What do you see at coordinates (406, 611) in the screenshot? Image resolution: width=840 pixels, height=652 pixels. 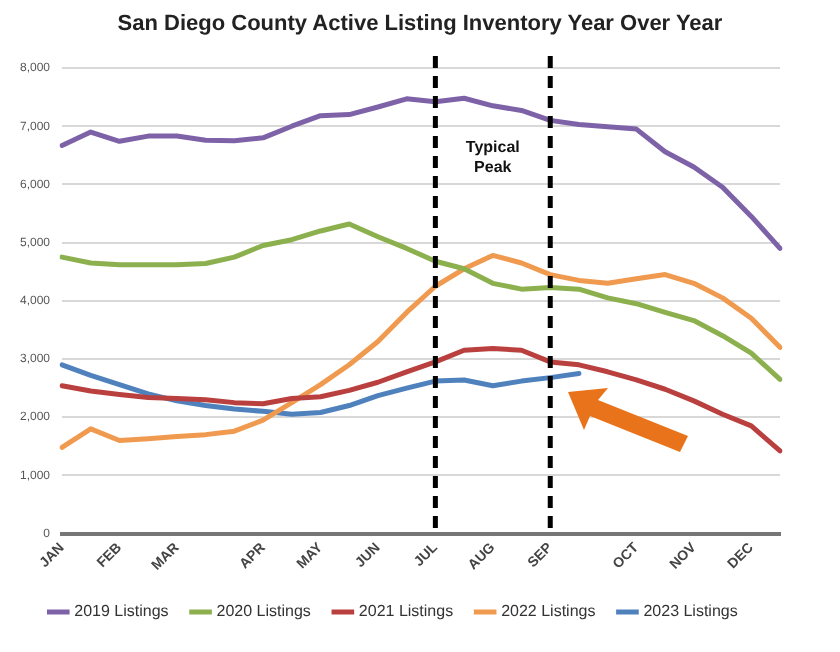 I see `legend-label: 2021 Listings` at bounding box center [406, 611].